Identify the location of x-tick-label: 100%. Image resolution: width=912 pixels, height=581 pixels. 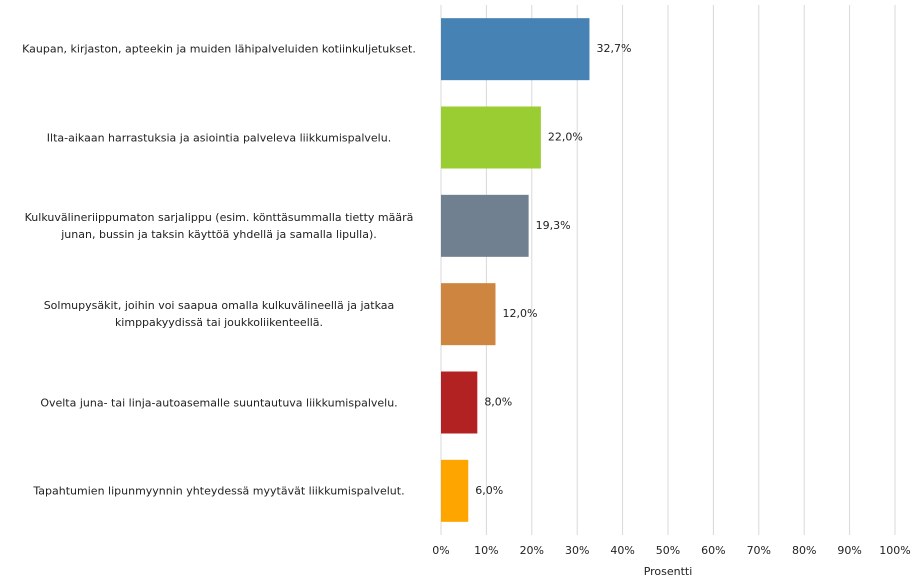
(894, 550).